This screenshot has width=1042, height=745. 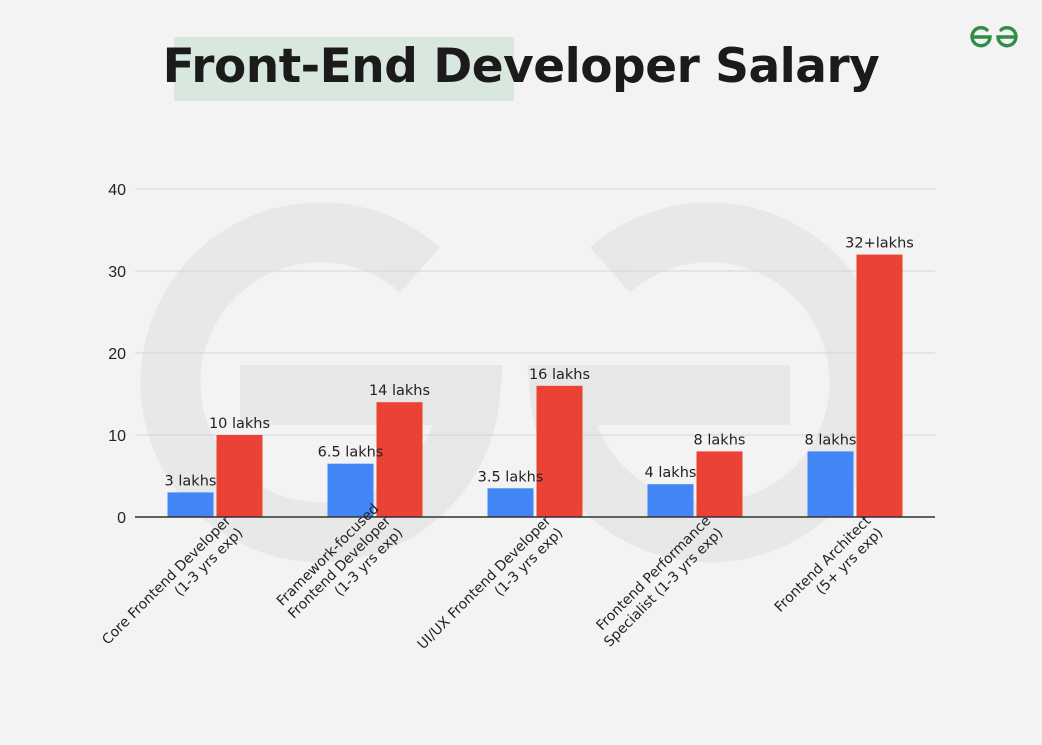 What do you see at coordinates (166, 580) in the screenshot?
I see `category-label-line: Core Frontend Developer` at bounding box center [166, 580].